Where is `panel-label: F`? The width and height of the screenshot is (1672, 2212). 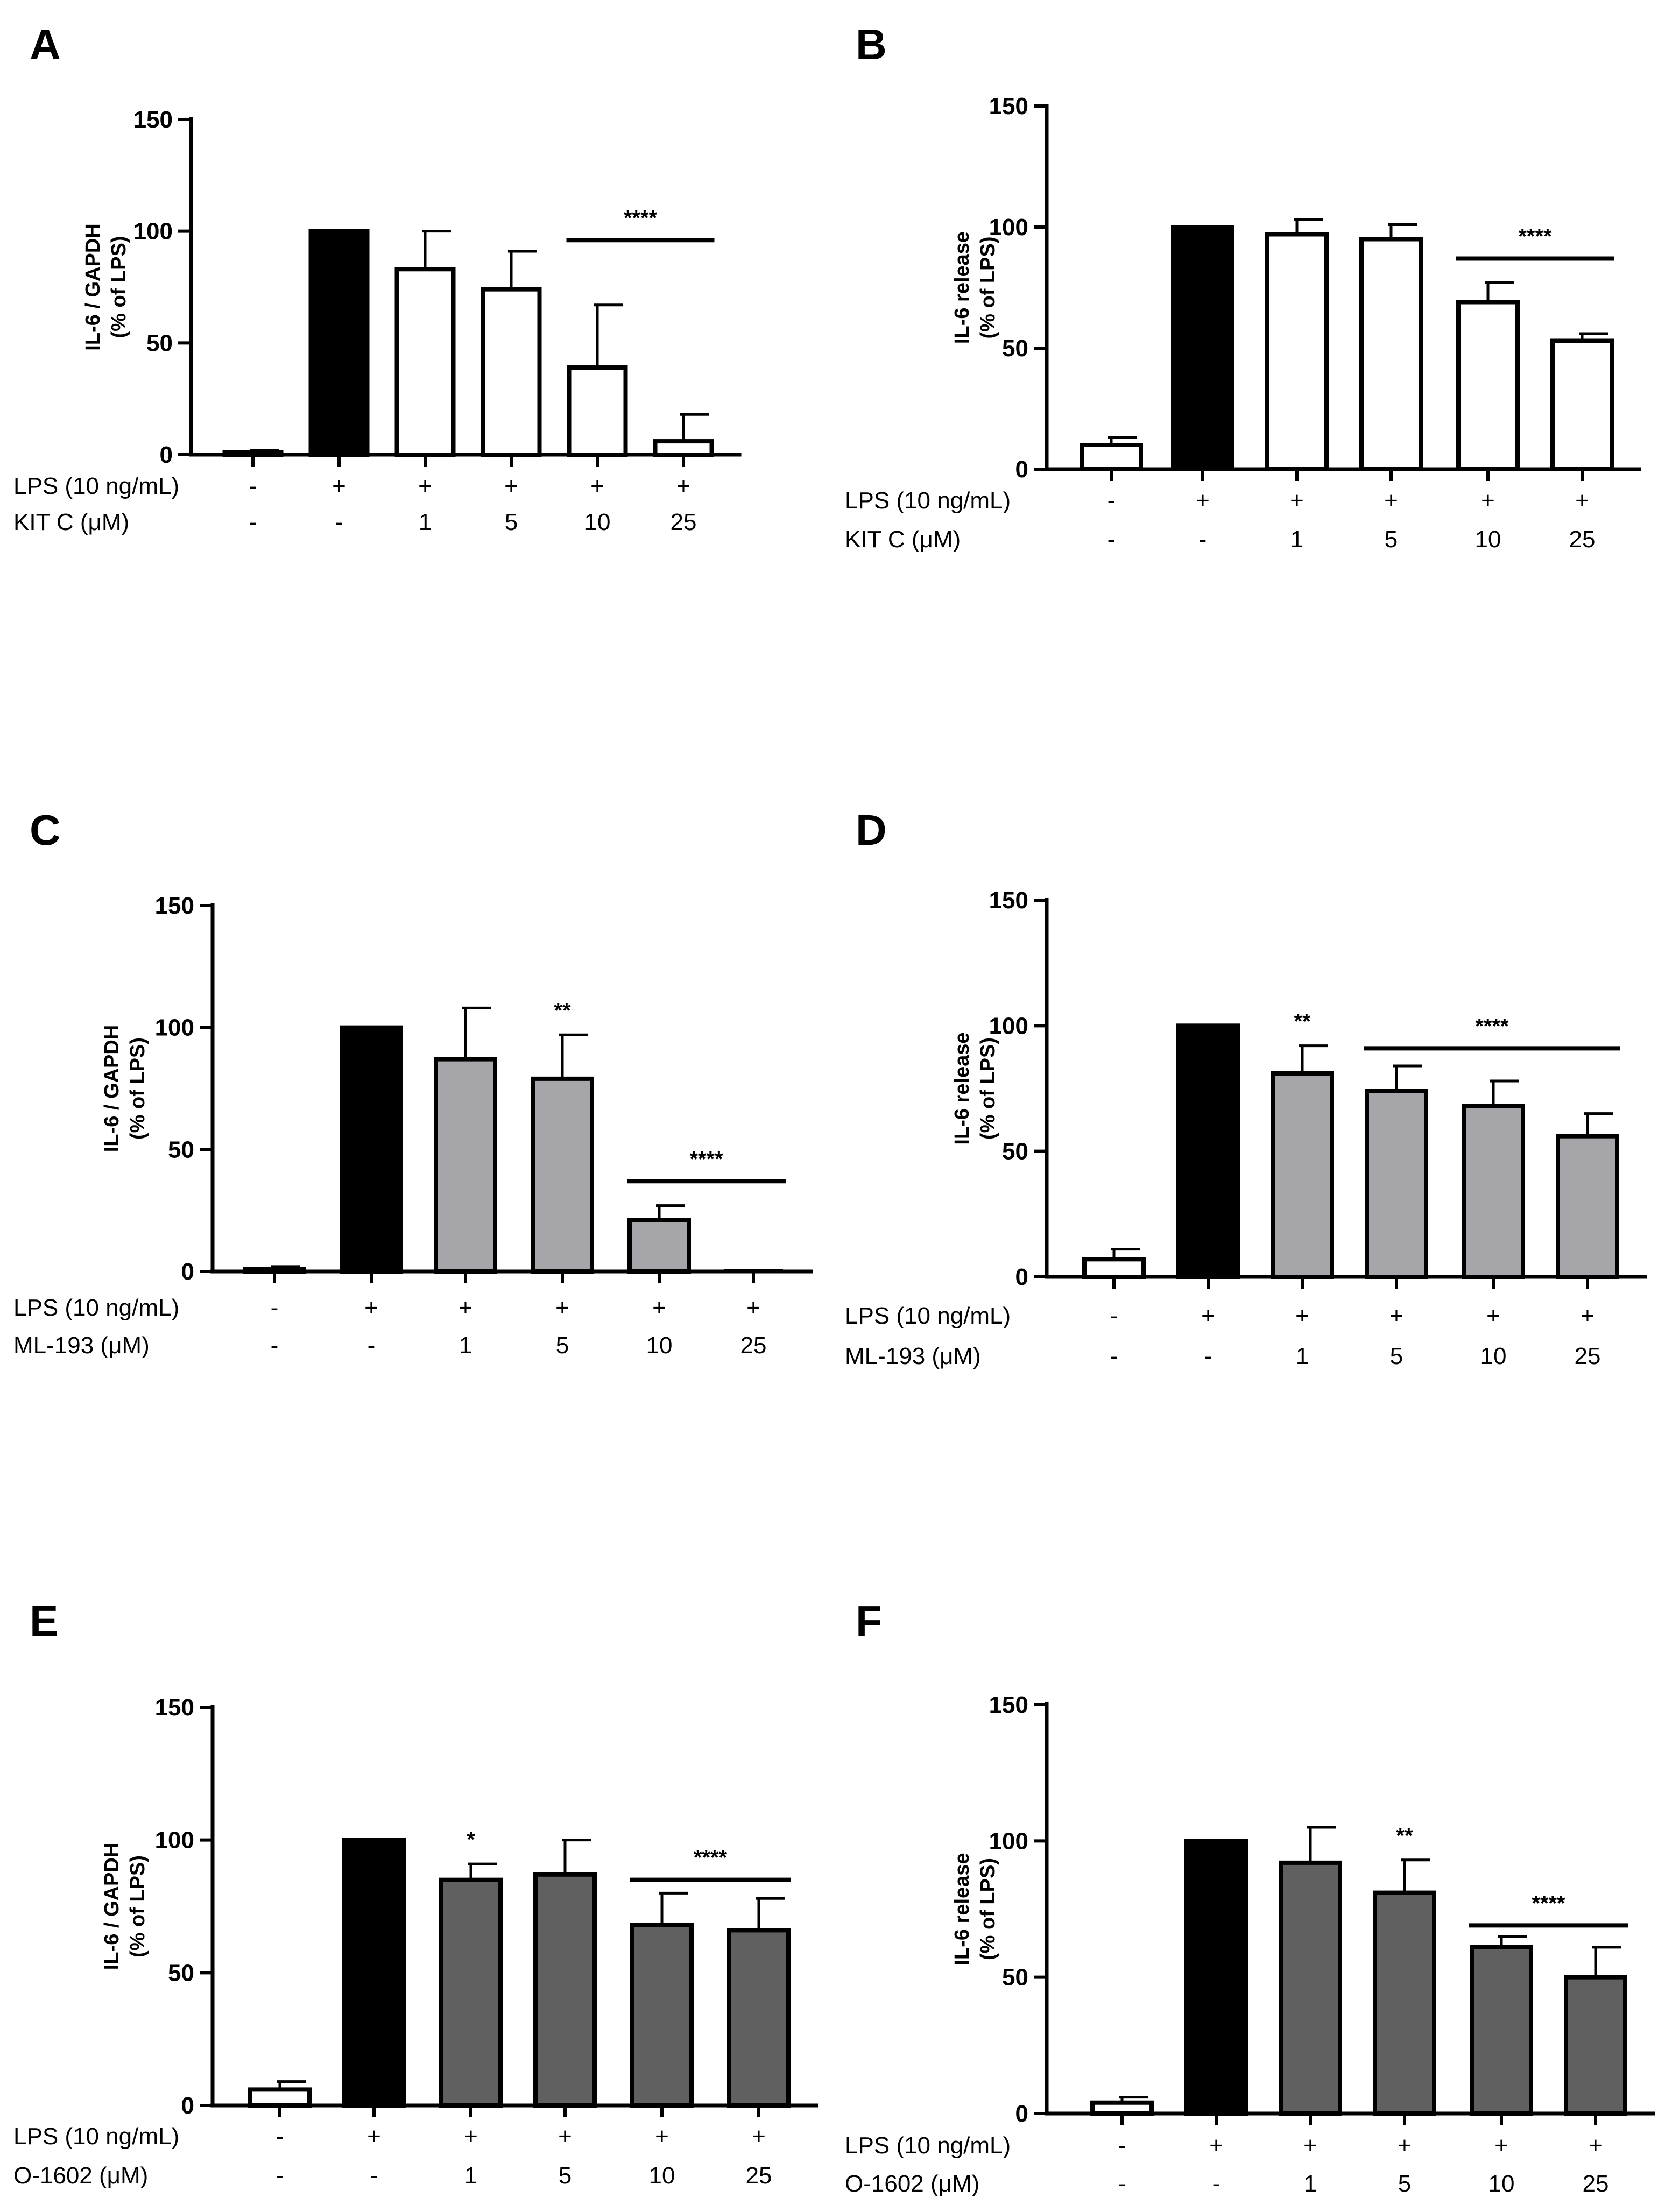
panel-label: F is located at coordinates (869, 1621).